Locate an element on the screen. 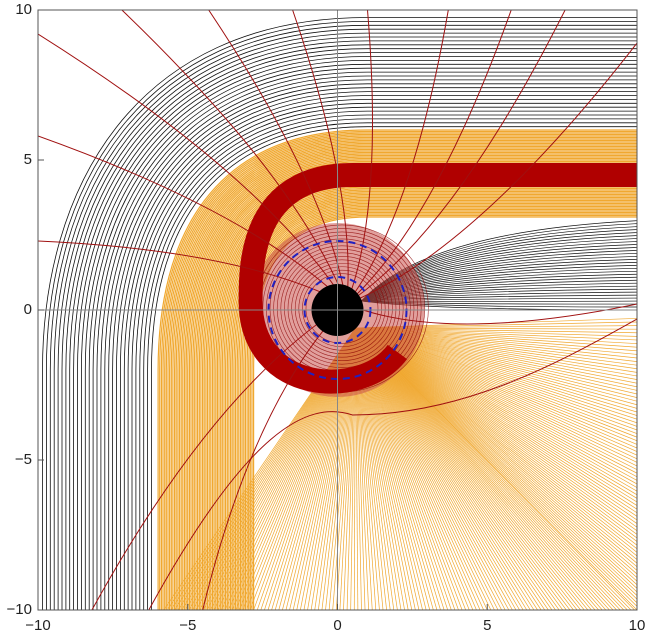 Image resolution: width=648 pixels, height=643 pixels. x-tick-label: 10 is located at coordinates (637, 625).